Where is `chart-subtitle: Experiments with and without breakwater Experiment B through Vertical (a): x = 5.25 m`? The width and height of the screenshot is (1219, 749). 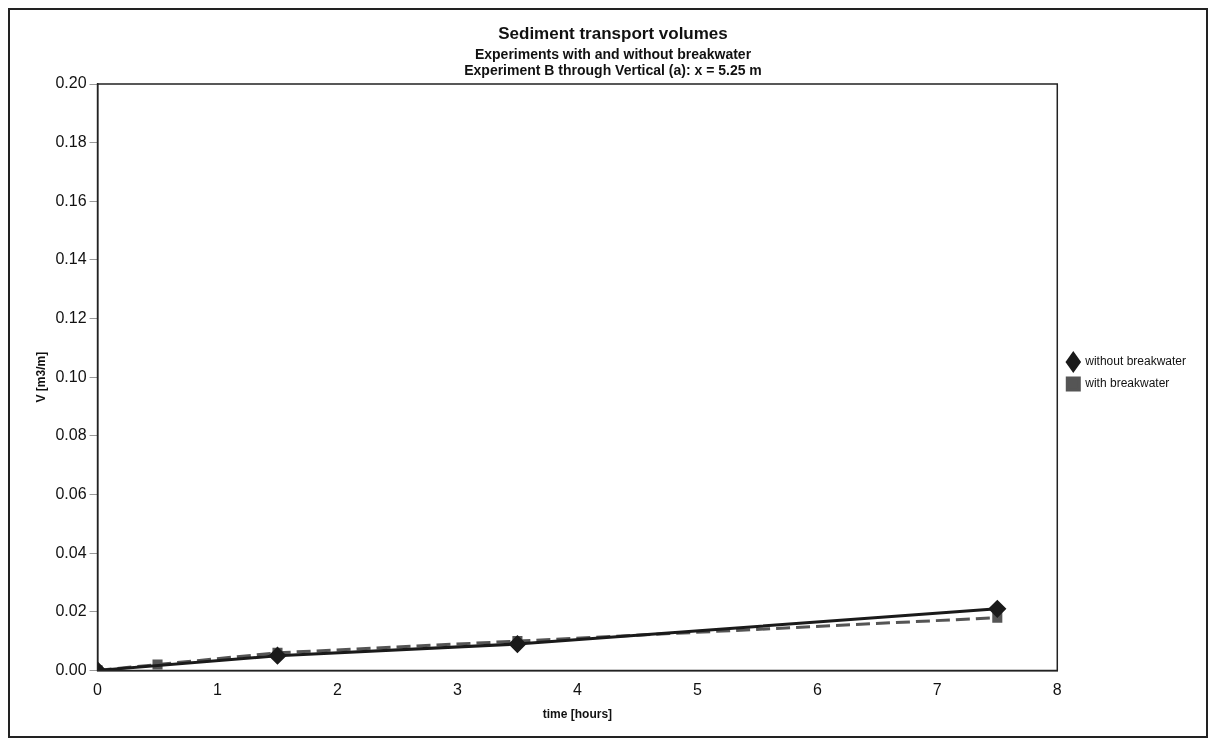
chart-subtitle: Experiments with and without breakwater Experiment B through Vertical (a): x = 5.25 m is located at coordinates (613, 62).